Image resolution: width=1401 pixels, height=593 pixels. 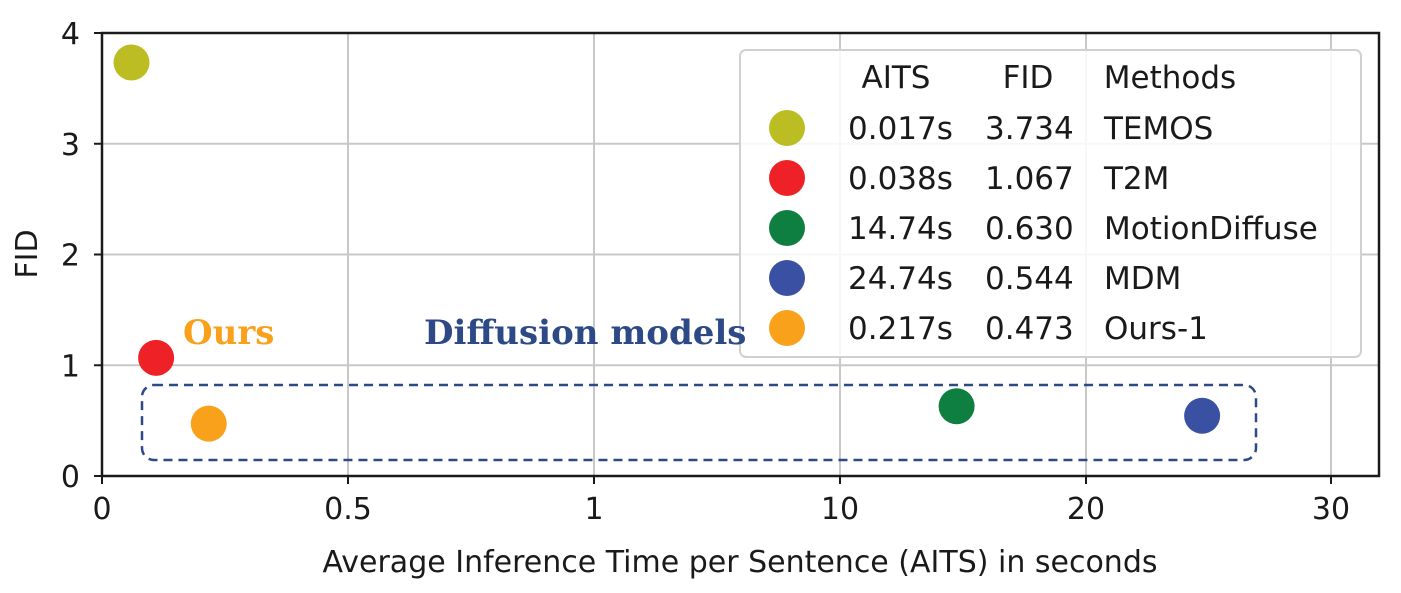 I want to click on legend-method: T2M, so click(x=1136, y=179).